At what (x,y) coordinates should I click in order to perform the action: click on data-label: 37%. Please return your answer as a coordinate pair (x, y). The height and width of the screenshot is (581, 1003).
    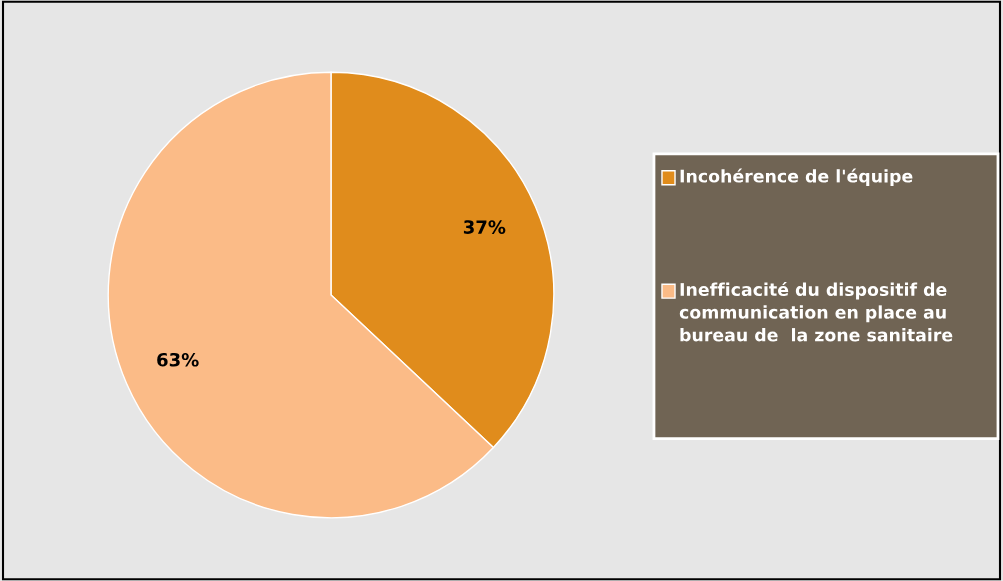
    Looking at the image, I should click on (484, 227).